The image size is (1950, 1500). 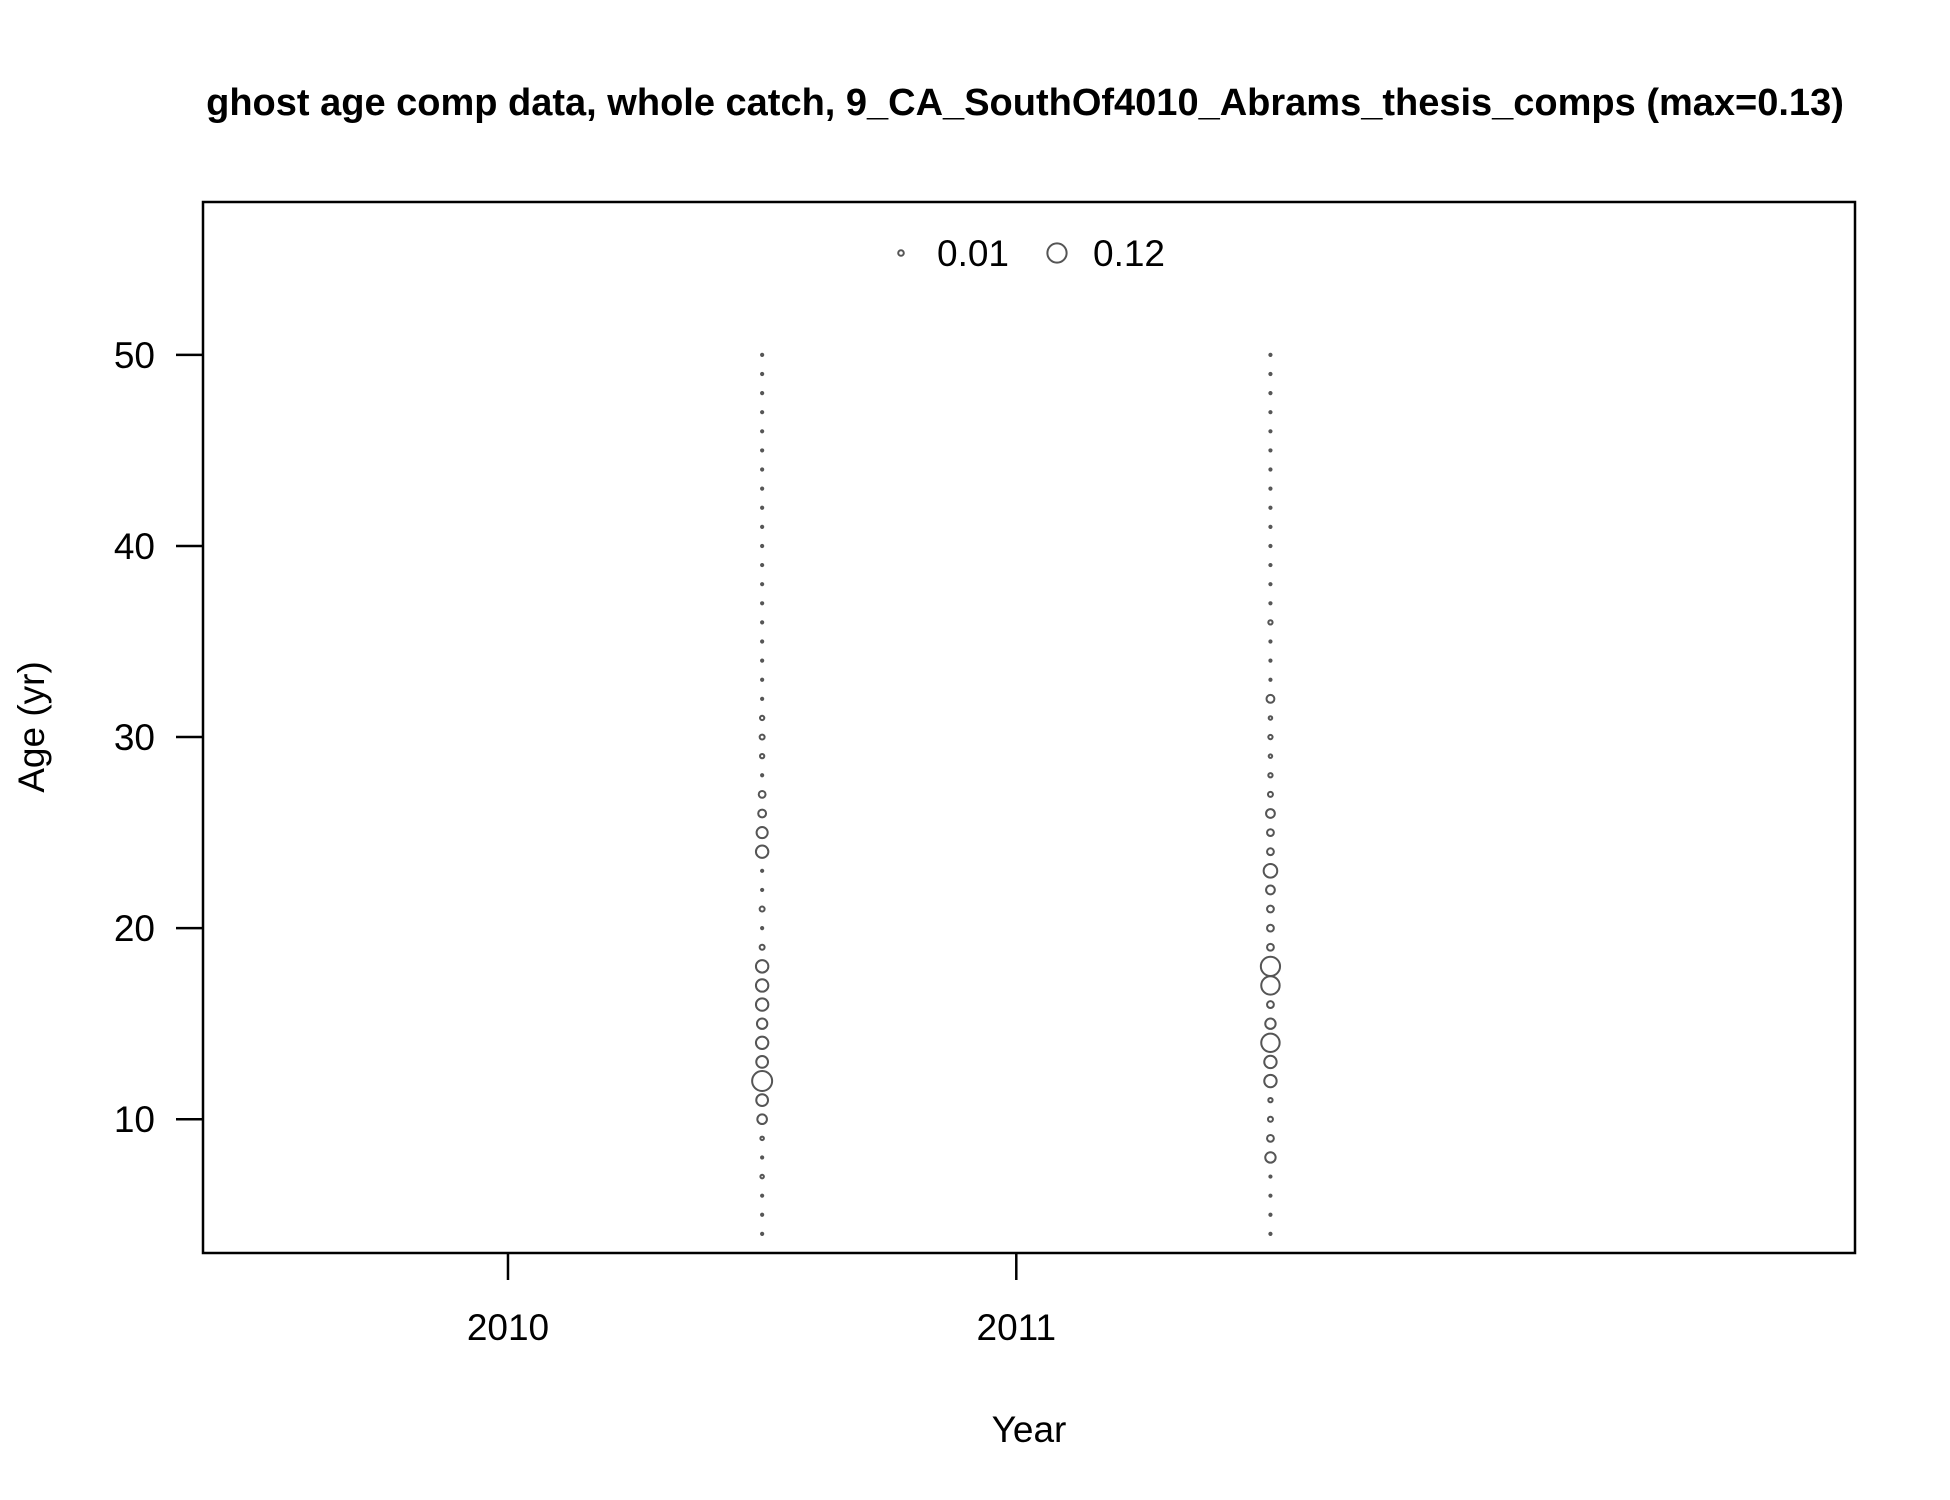 I want to click on y-tick-label: 40, so click(x=134, y=546).